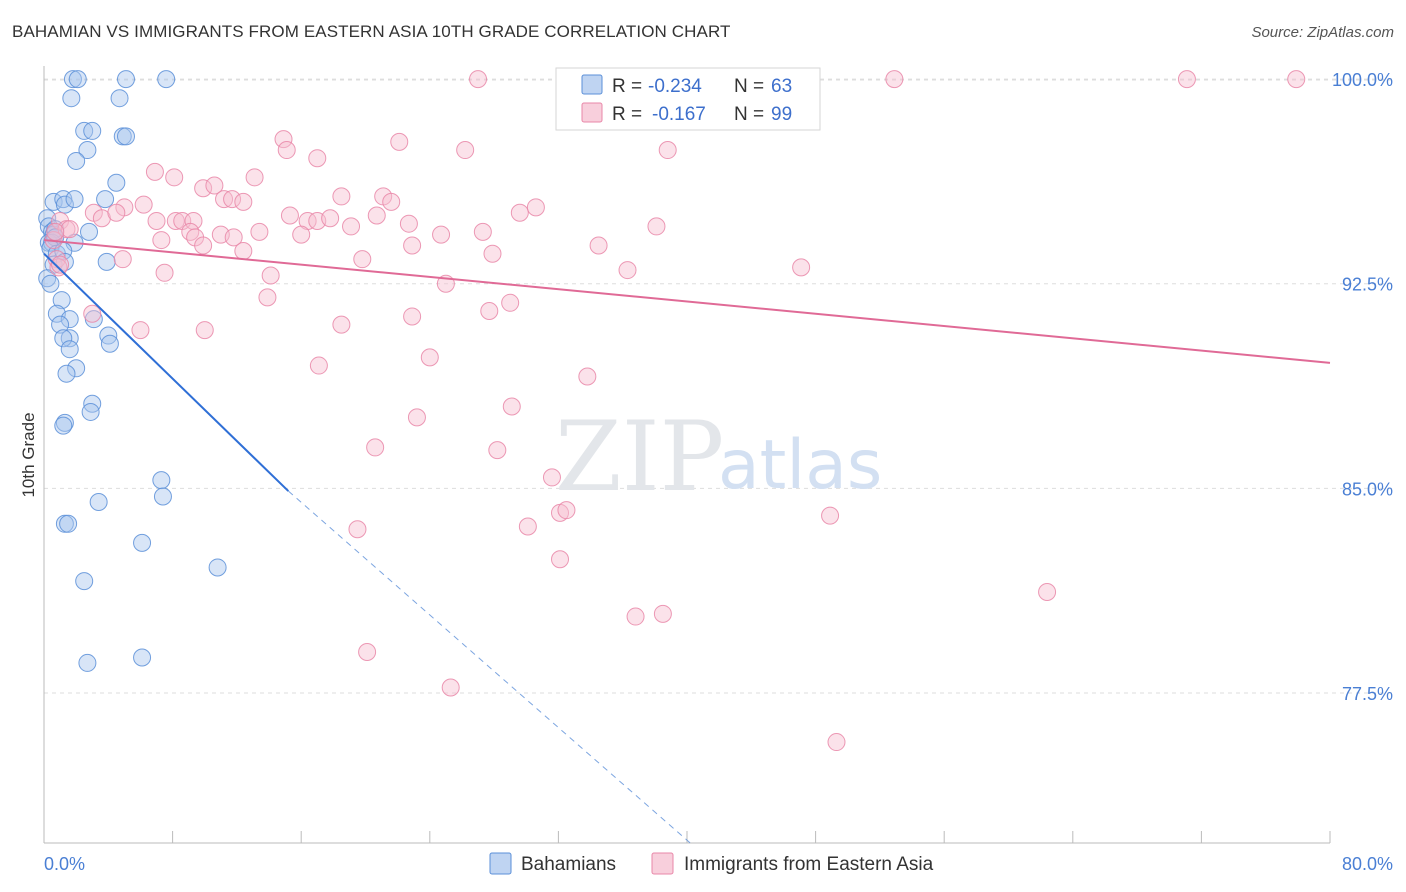  I want to click on x-tick-label: 0.0%, so click(64, 864).